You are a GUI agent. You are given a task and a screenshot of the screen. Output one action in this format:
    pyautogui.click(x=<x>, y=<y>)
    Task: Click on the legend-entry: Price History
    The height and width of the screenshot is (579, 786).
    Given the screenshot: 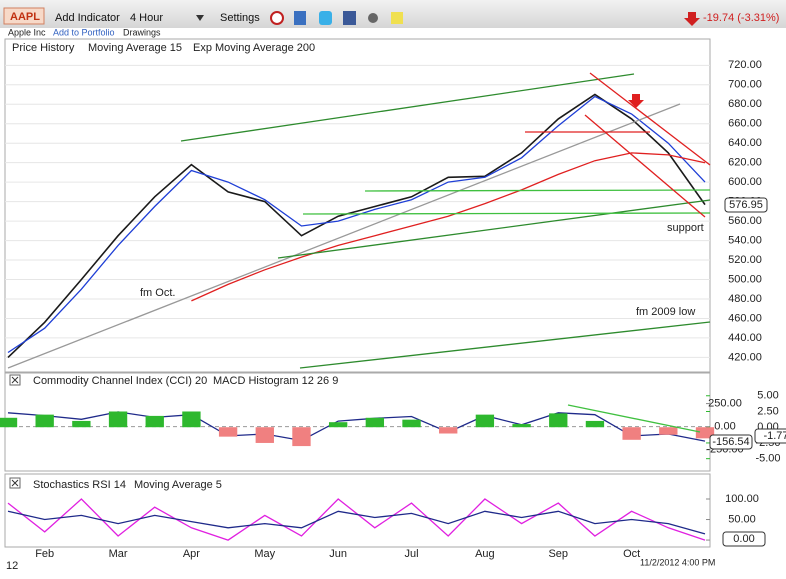 What is the action you would take?
    pyautogui.click(x=43, y=48)
    